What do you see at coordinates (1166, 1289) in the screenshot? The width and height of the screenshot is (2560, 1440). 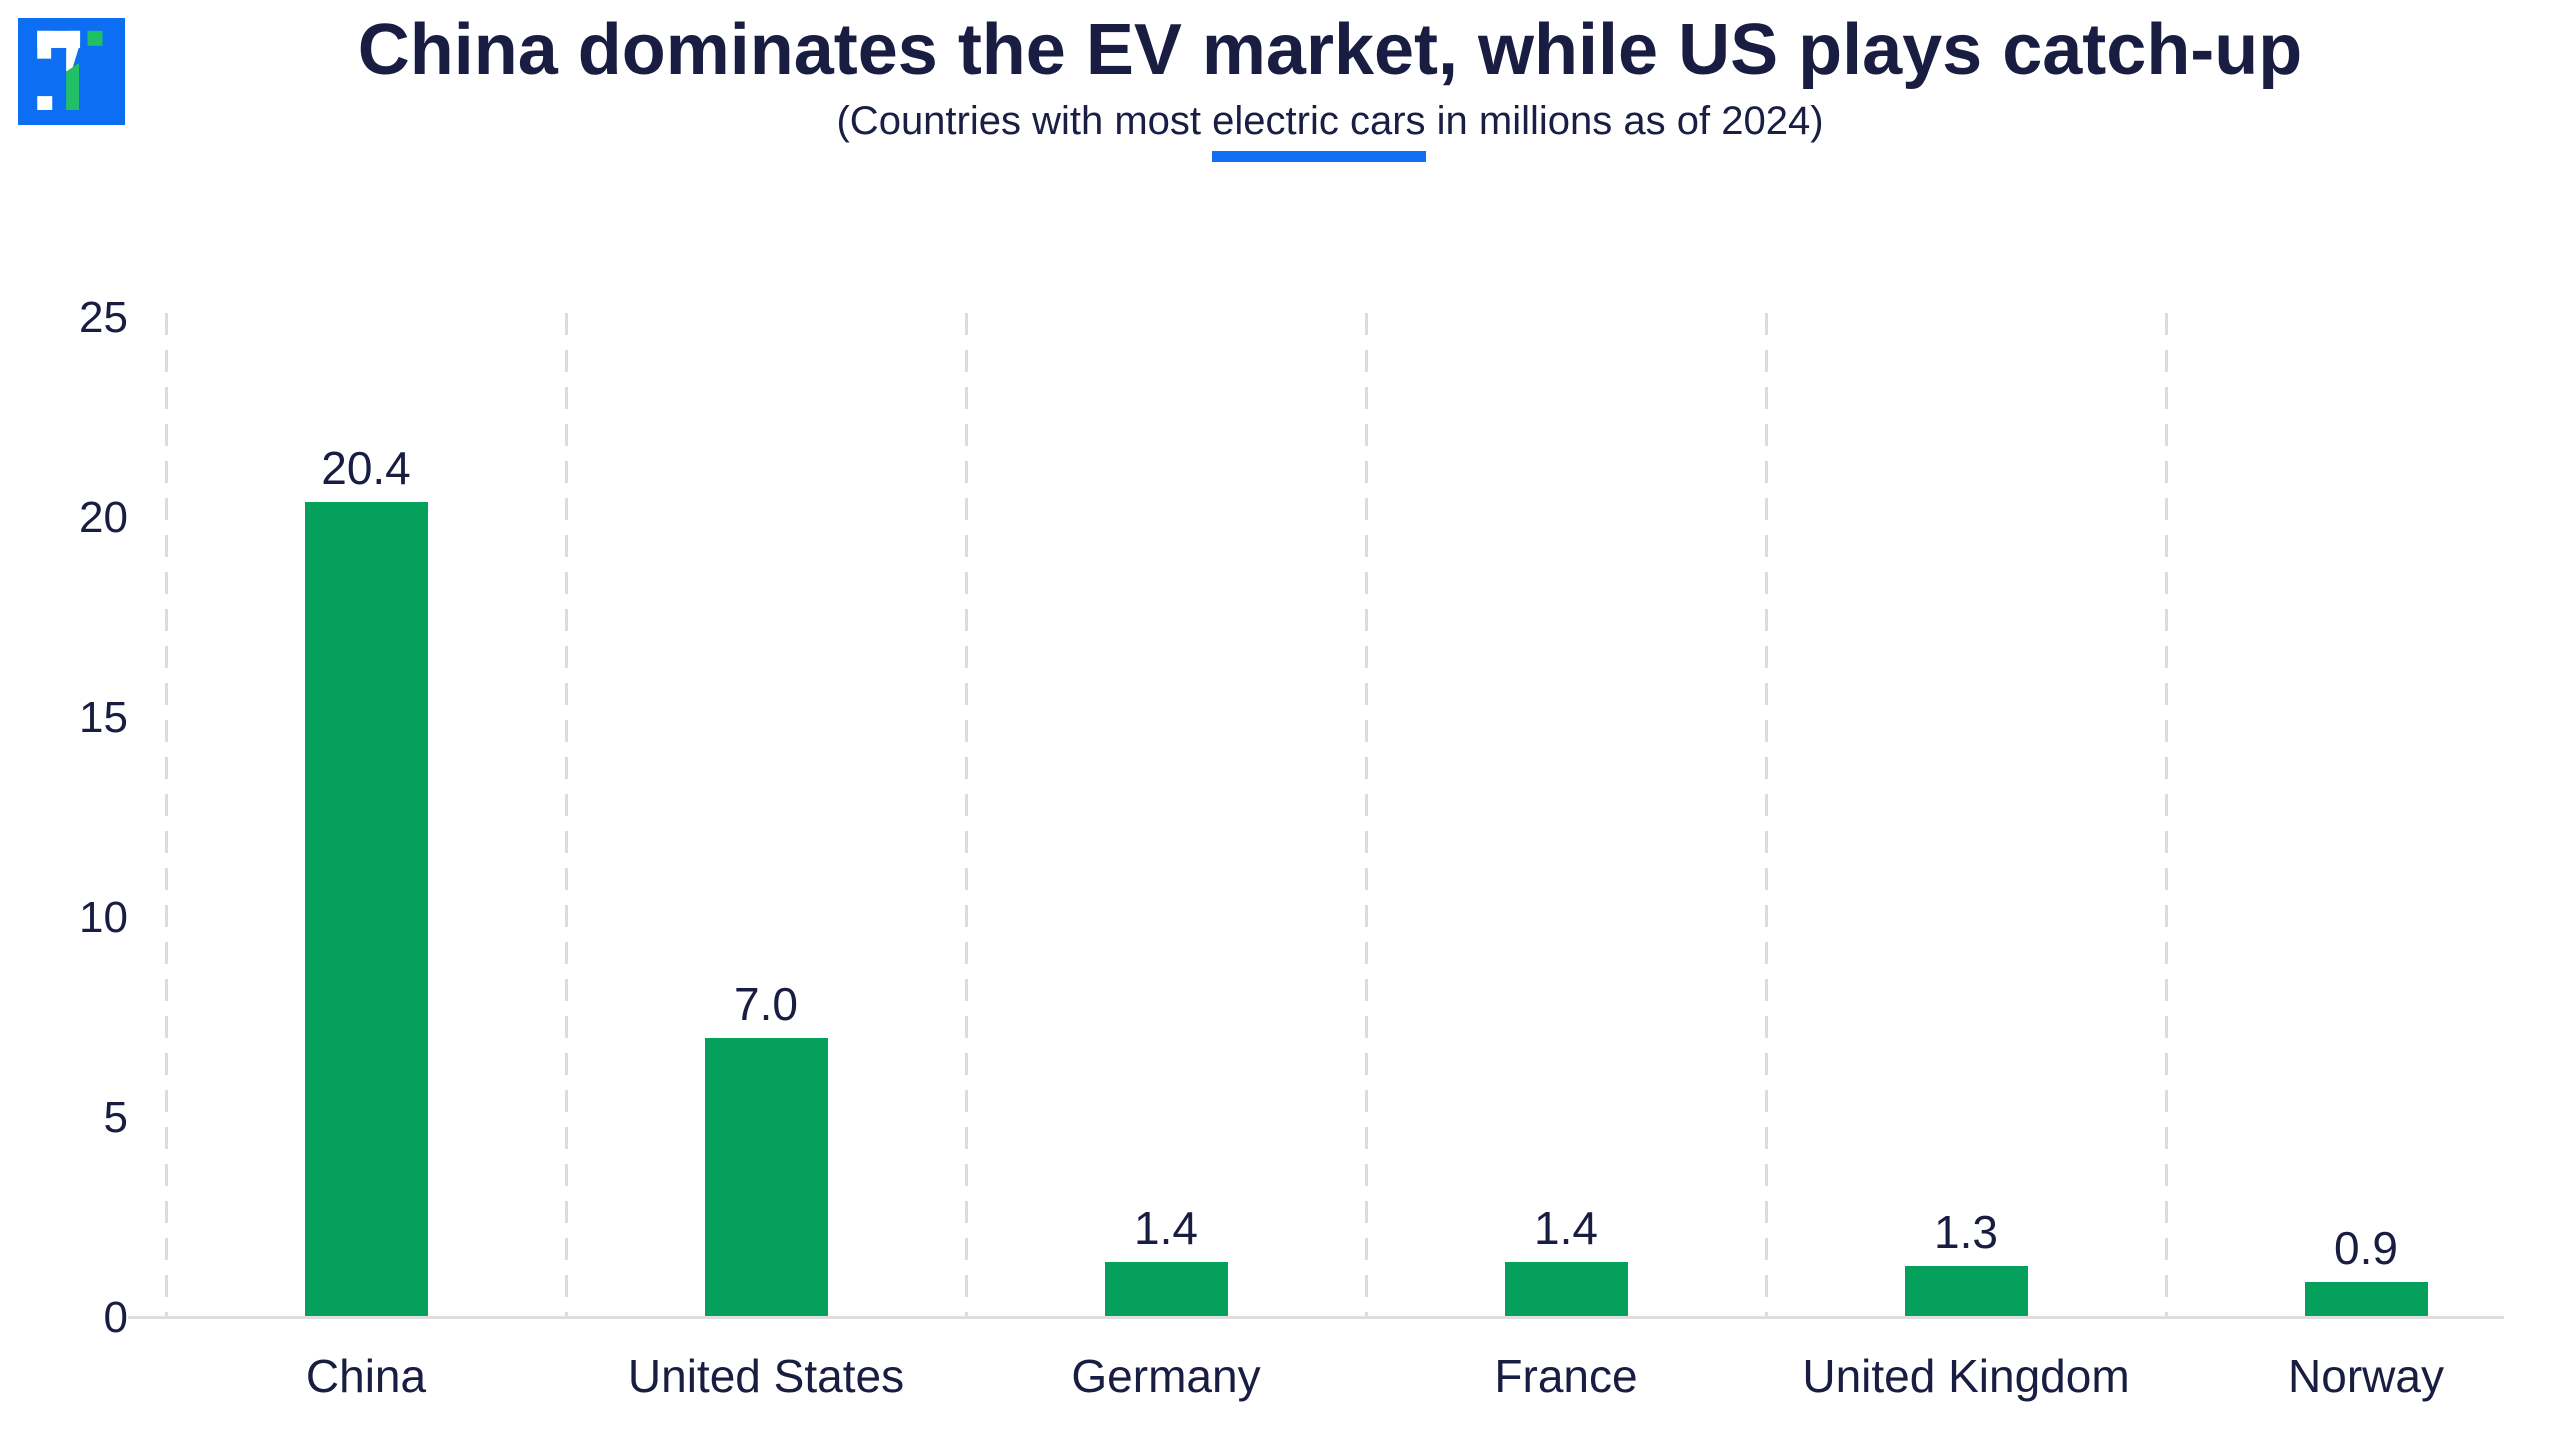 I see `bar-germany` at bounding box center [1166, 1289].